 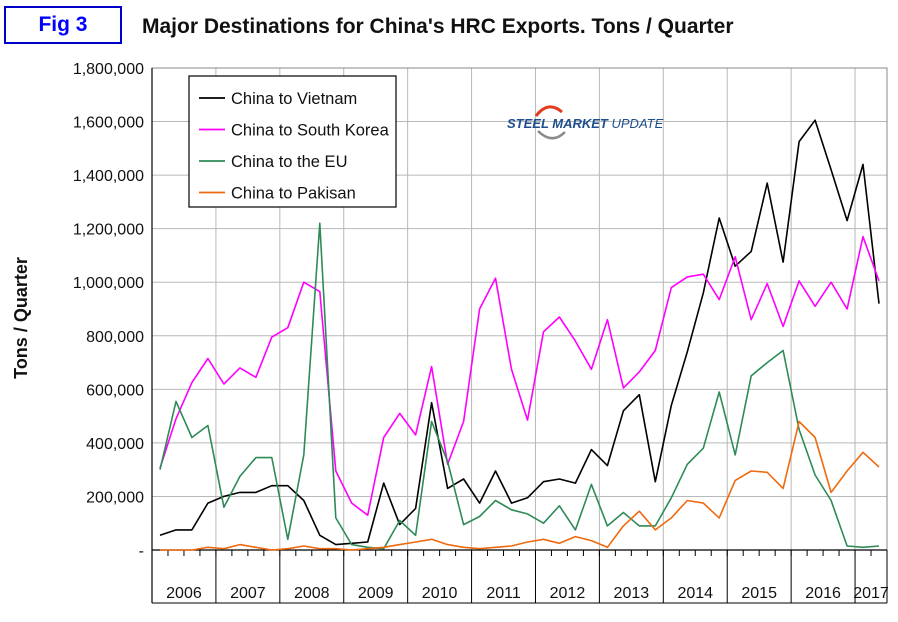 What do you see at coordinates (21, 318) in the screenshot?
I see `y-axis-label: Tons / Quarter` at bounding box center [21, 318].